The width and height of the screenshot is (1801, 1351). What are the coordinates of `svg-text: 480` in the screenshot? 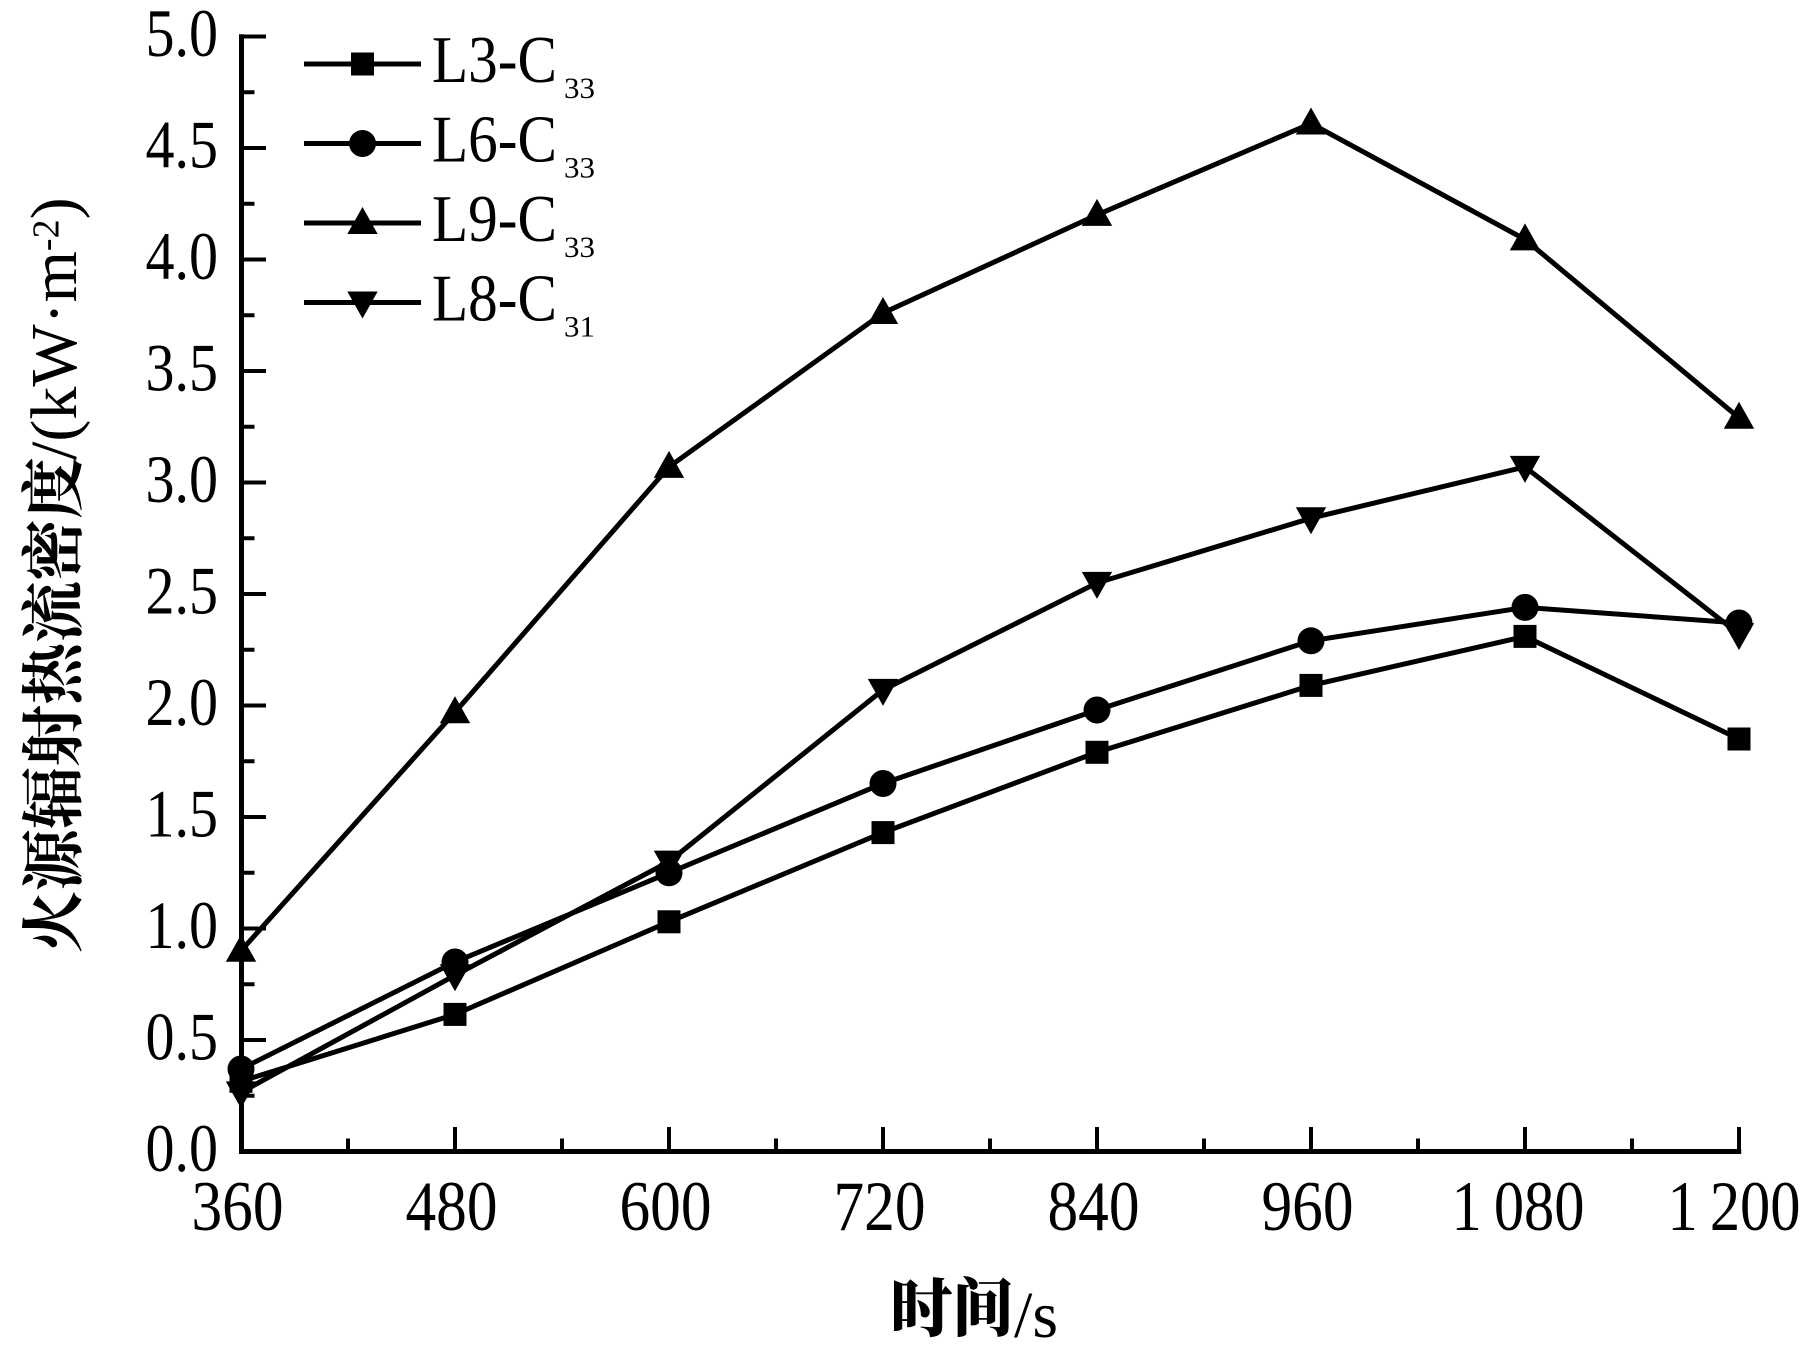 It's located at (452, 1207).